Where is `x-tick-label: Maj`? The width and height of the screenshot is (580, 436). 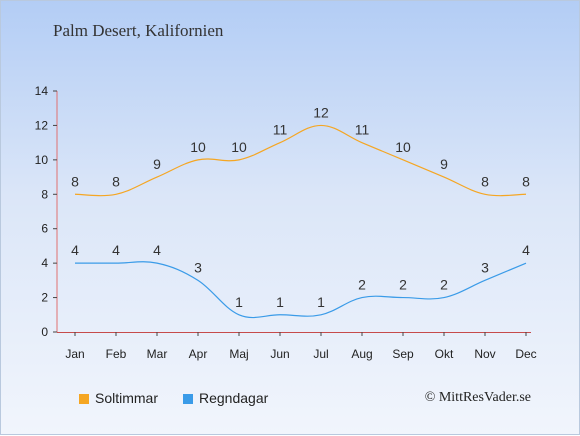 x-tick-label: Maj is located at coordinates (238, 354).